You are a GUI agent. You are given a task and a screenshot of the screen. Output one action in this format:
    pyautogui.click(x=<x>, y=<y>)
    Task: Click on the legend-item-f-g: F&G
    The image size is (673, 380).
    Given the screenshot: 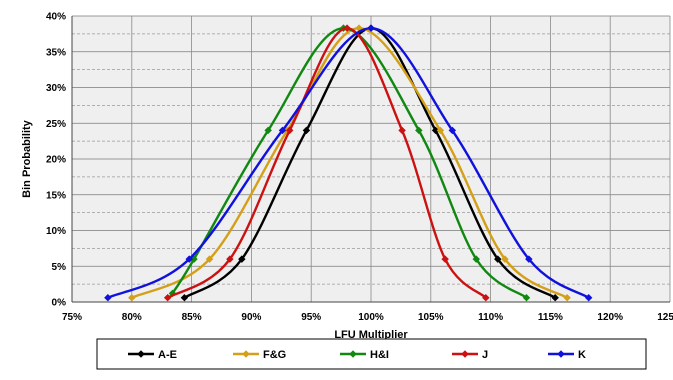 What is the action you would take?
    pyautogui.click(x=259, y=355)
    